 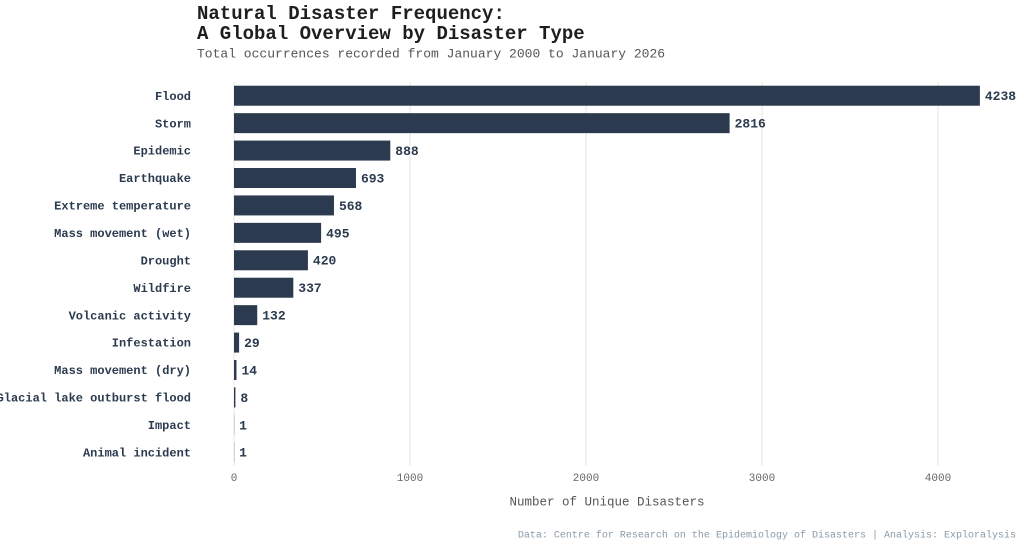 What do you see at coordinates (606, 502) in the screenshot?
I see `x-axis-title: Number of Unique Disasters` at bounding box center [606, 502].